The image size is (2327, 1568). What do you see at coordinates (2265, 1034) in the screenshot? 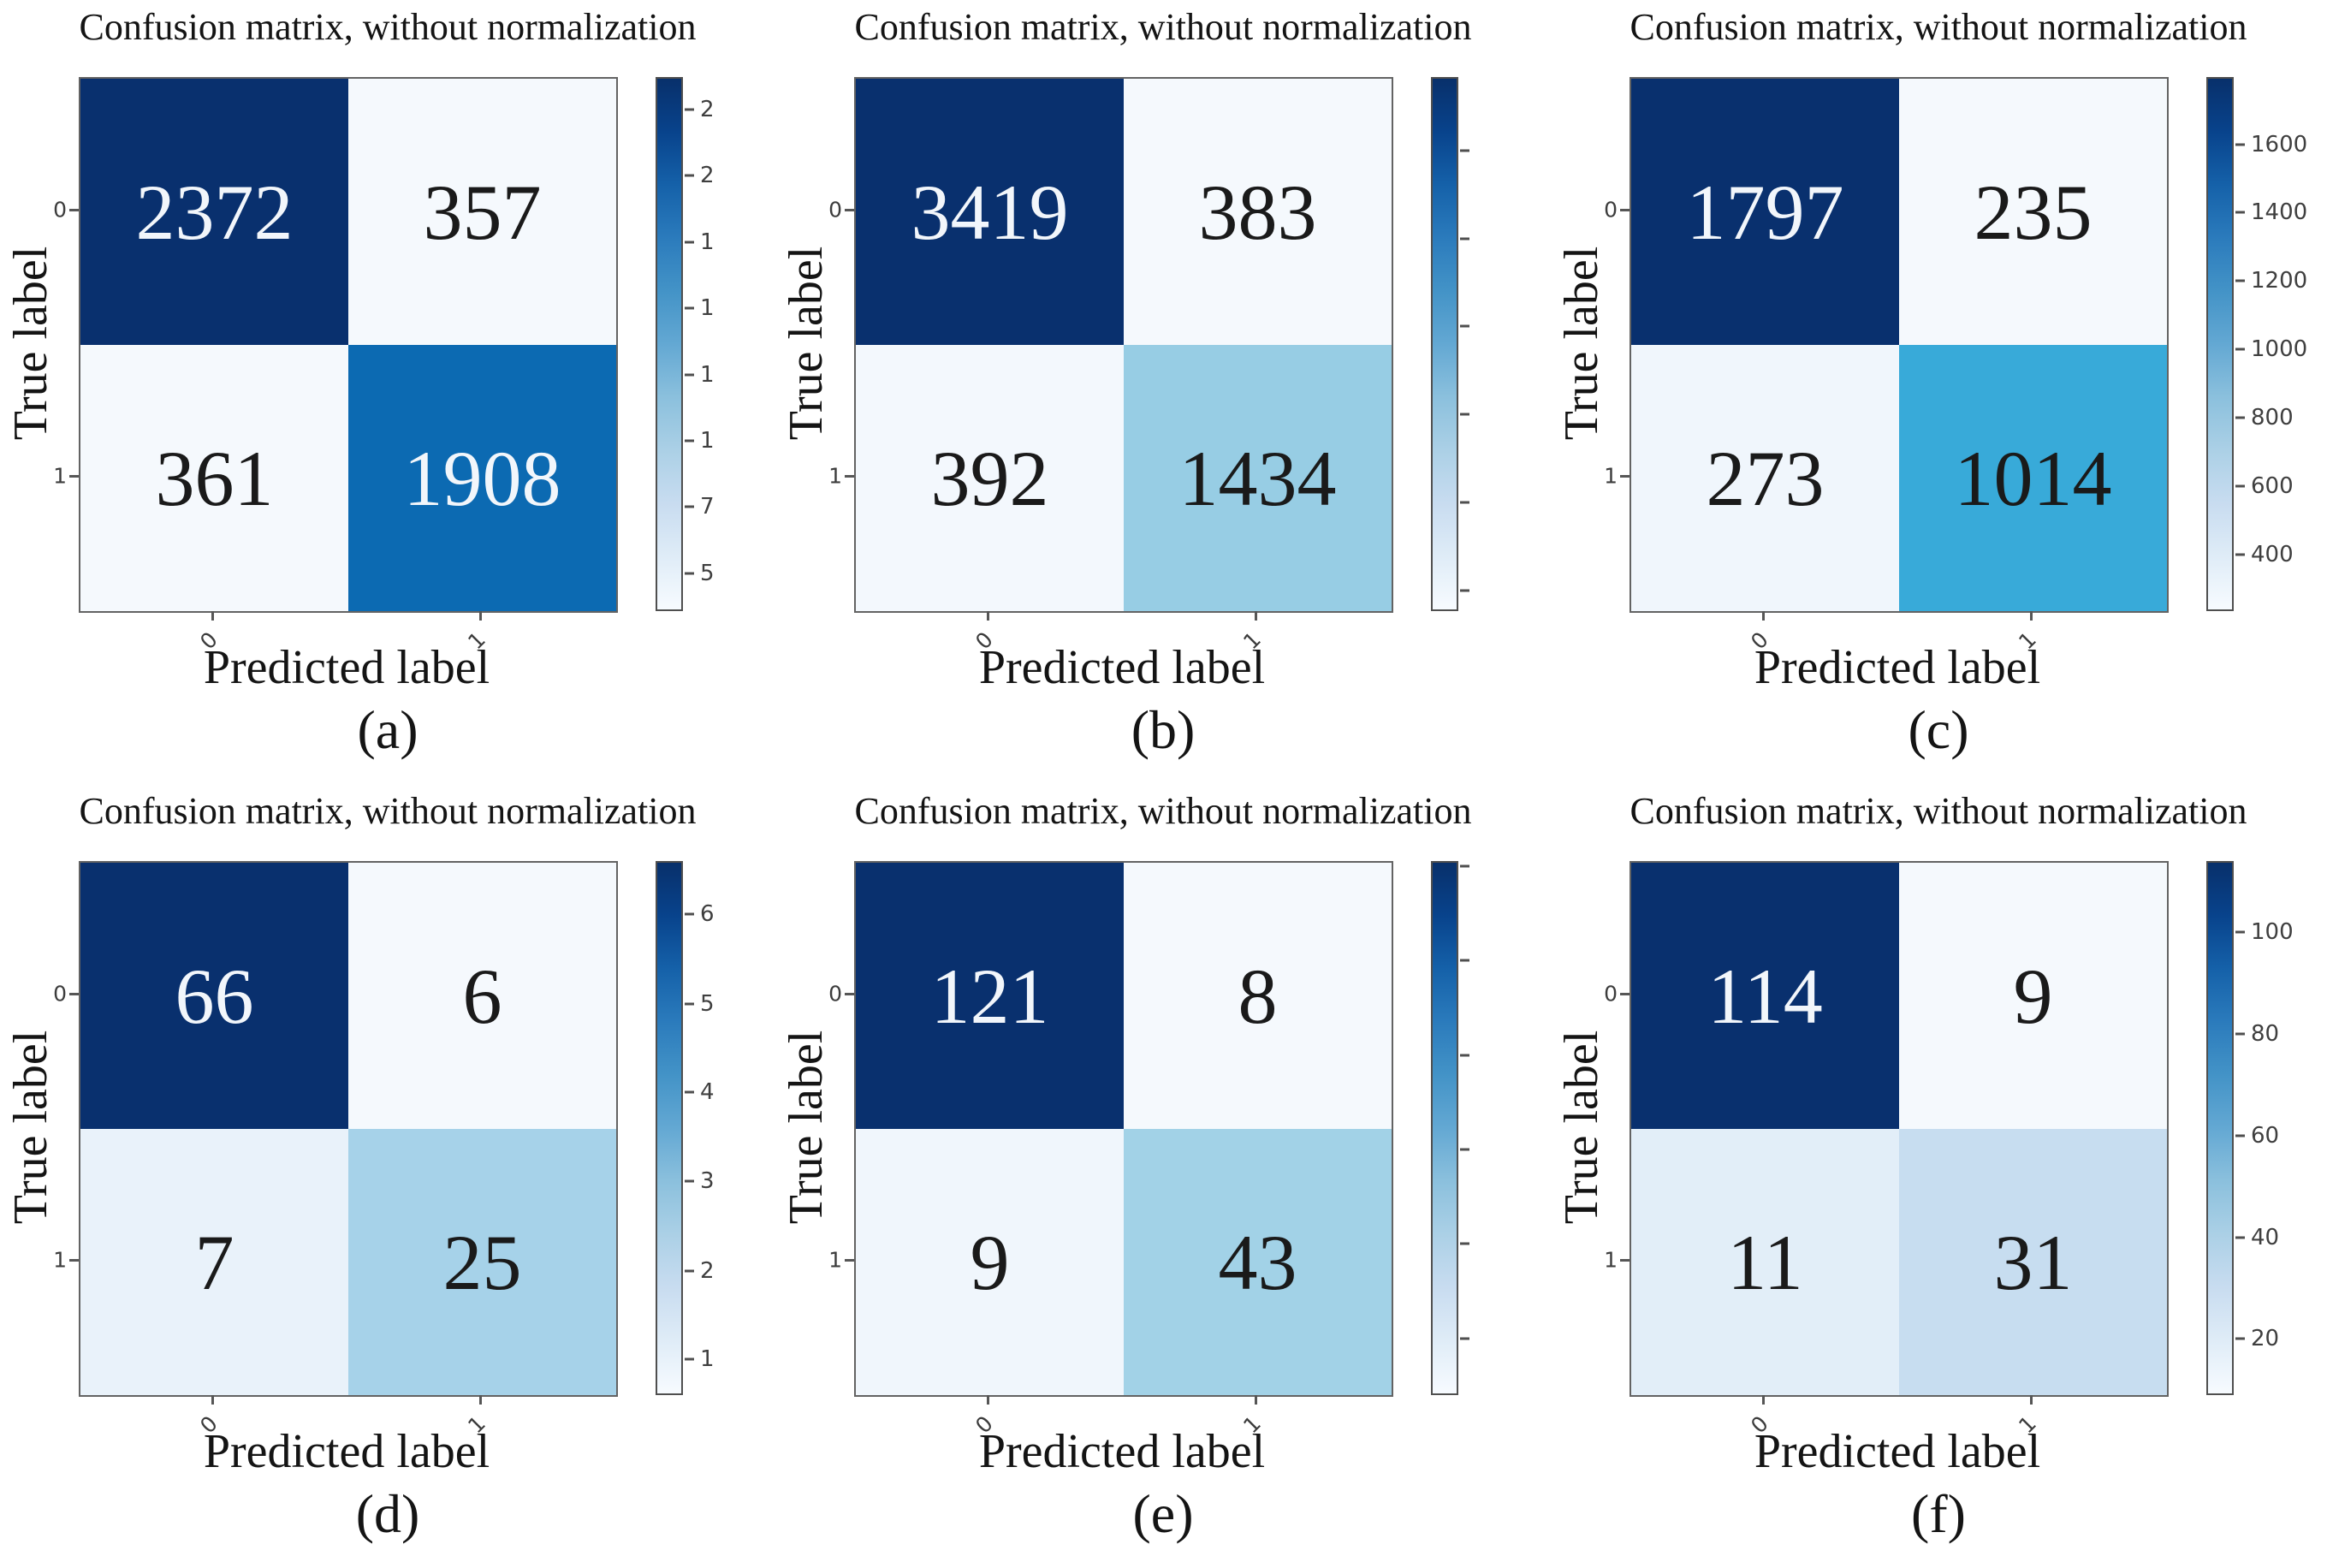
I see `colorbar-tick-label: 80` at bounding box center [2265, 1034].